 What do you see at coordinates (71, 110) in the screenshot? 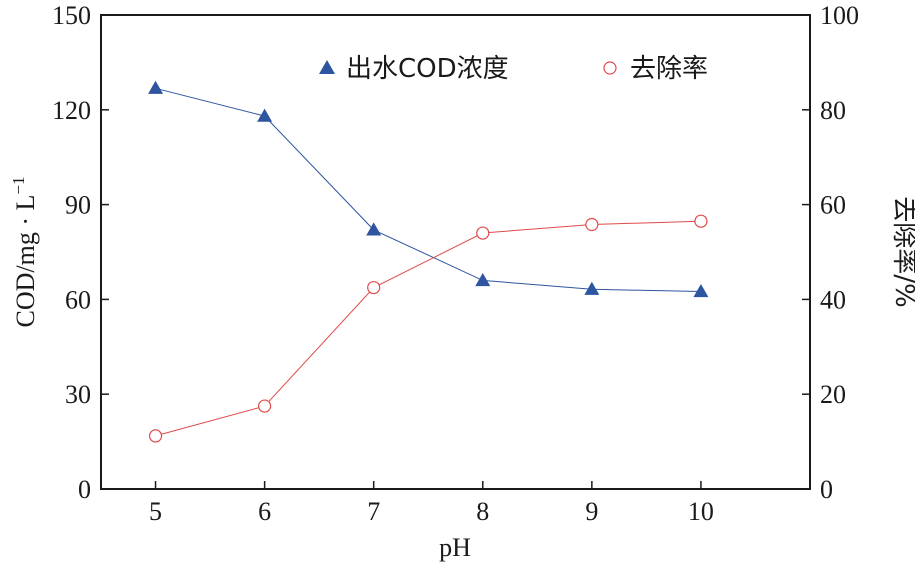
I see `left-y-tick-label: 120` at bounding box center [71, 110].